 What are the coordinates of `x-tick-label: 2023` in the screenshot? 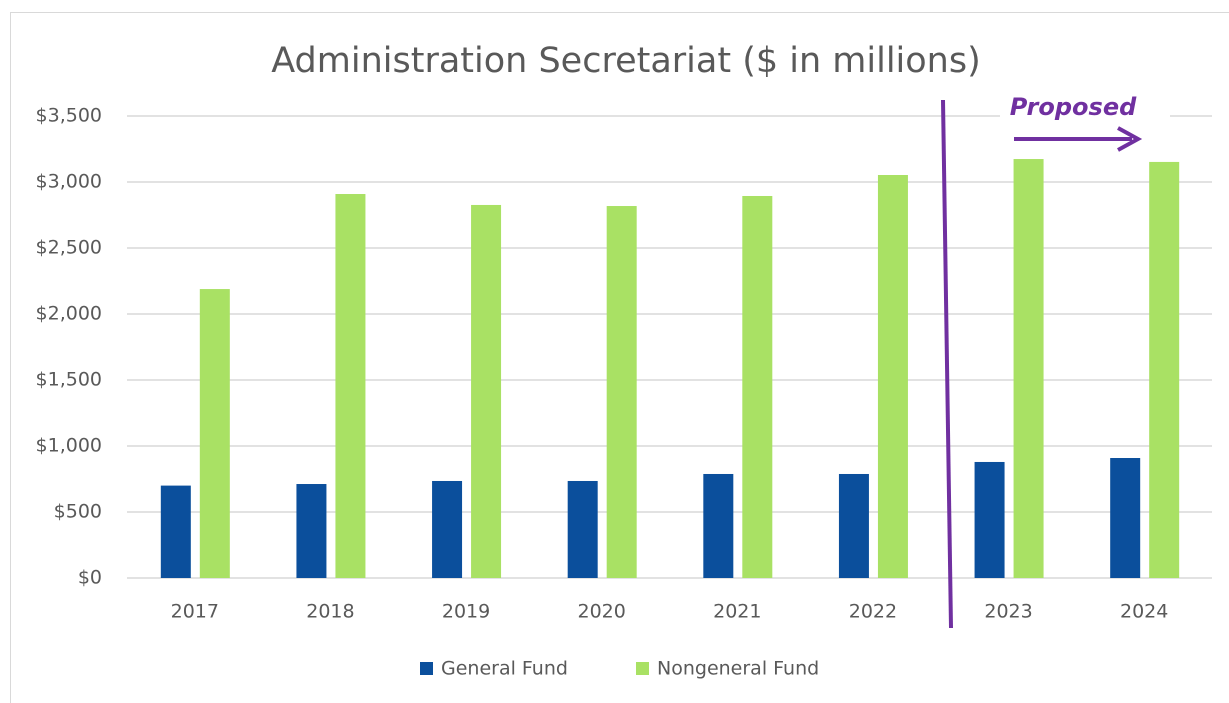 It's located at (1008, 612).